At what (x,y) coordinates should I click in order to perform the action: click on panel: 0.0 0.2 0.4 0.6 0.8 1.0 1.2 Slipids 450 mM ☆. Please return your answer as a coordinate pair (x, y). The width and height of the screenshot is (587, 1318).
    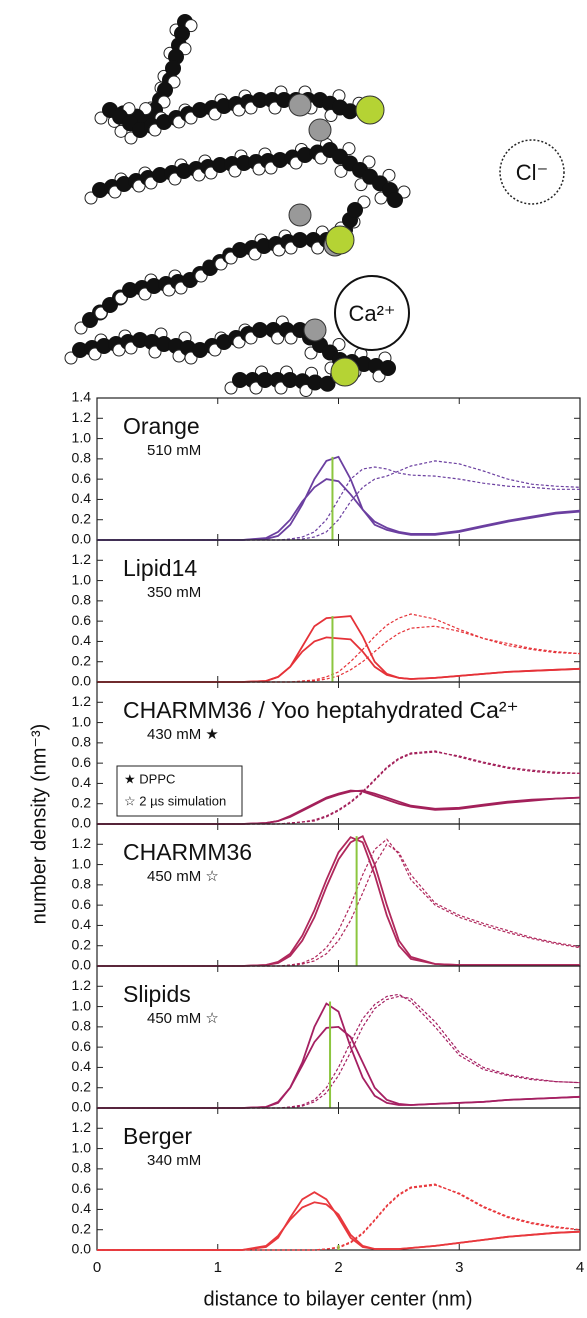
    Looking at the image, I should click on (326, 1040).